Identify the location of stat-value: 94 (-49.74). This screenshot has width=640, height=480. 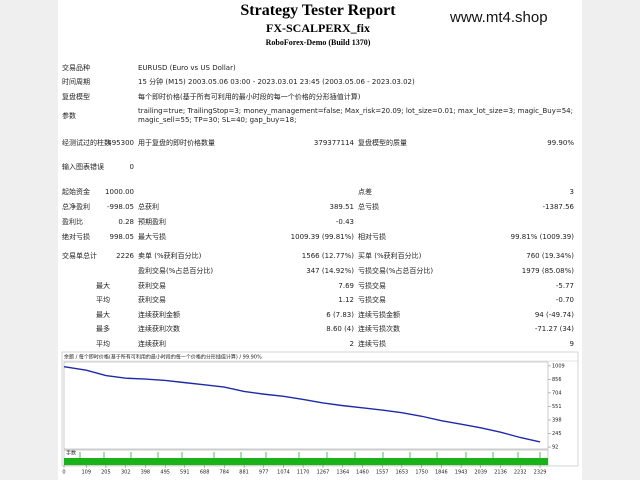
(554, 314).